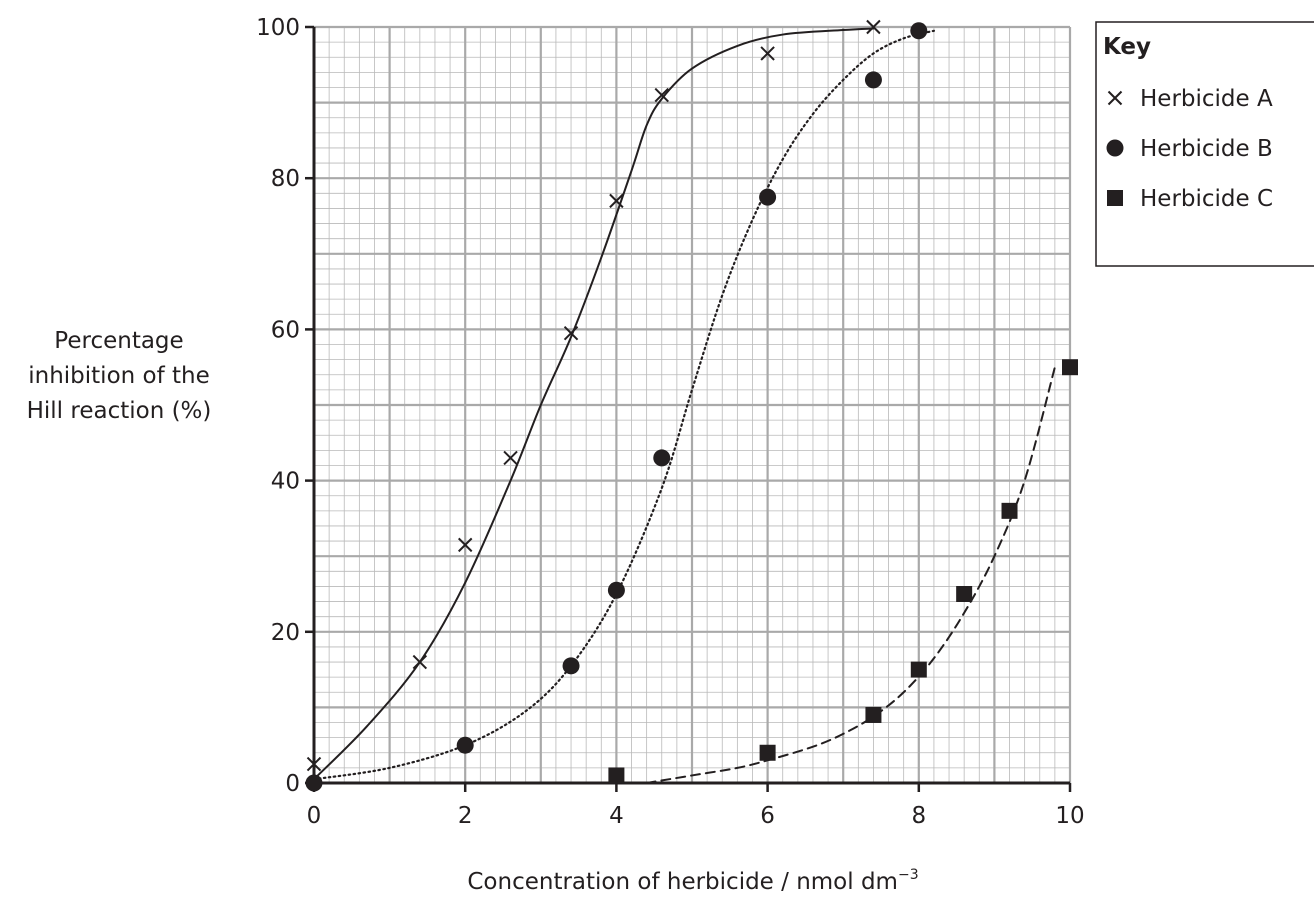 This screenshot has width=1314, height=901. What do you see at coordinates (285, 330) in the screenshot?
I see `y-tick-label: 60` at bounding box center [285, 330].